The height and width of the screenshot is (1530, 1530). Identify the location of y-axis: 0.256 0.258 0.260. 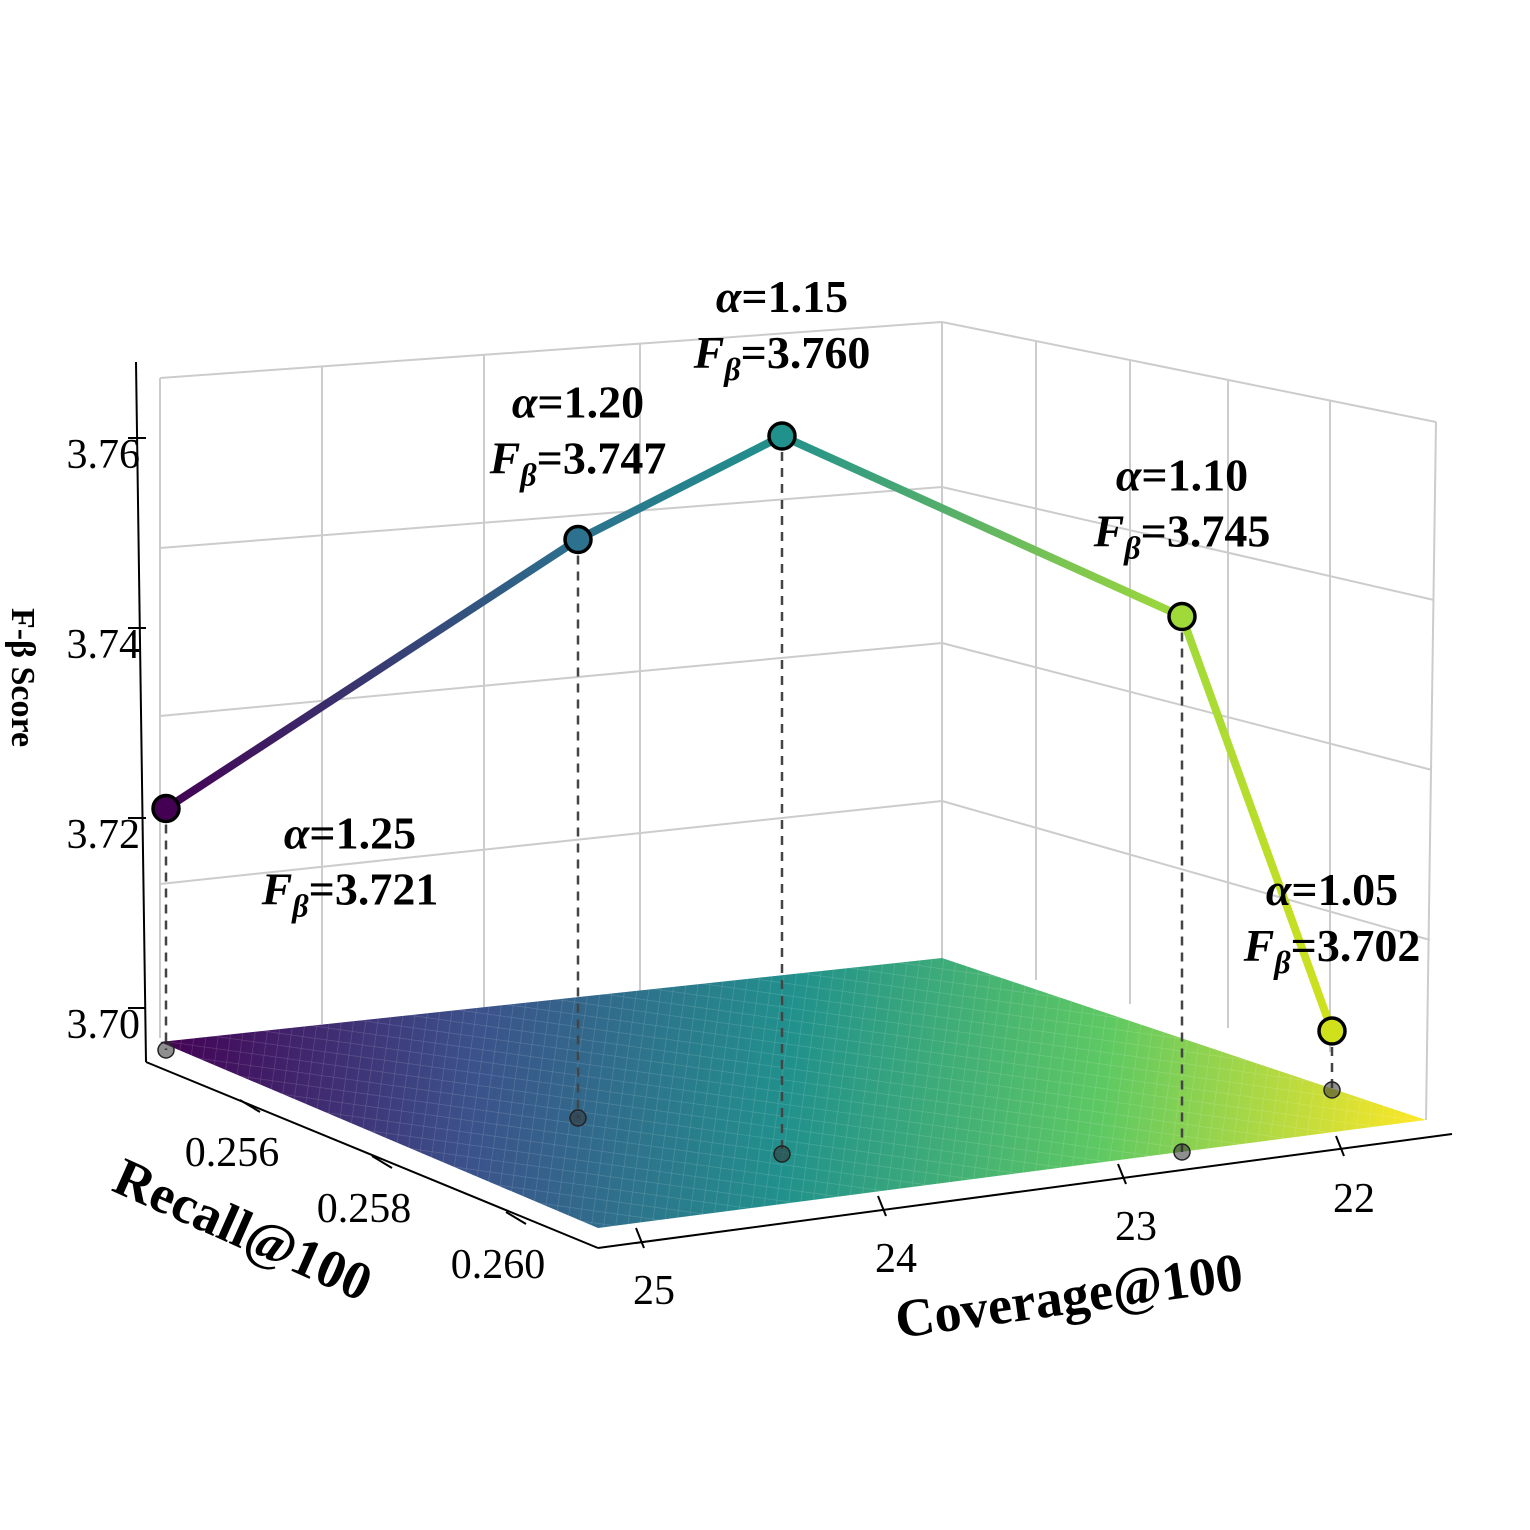
(365, 1193).